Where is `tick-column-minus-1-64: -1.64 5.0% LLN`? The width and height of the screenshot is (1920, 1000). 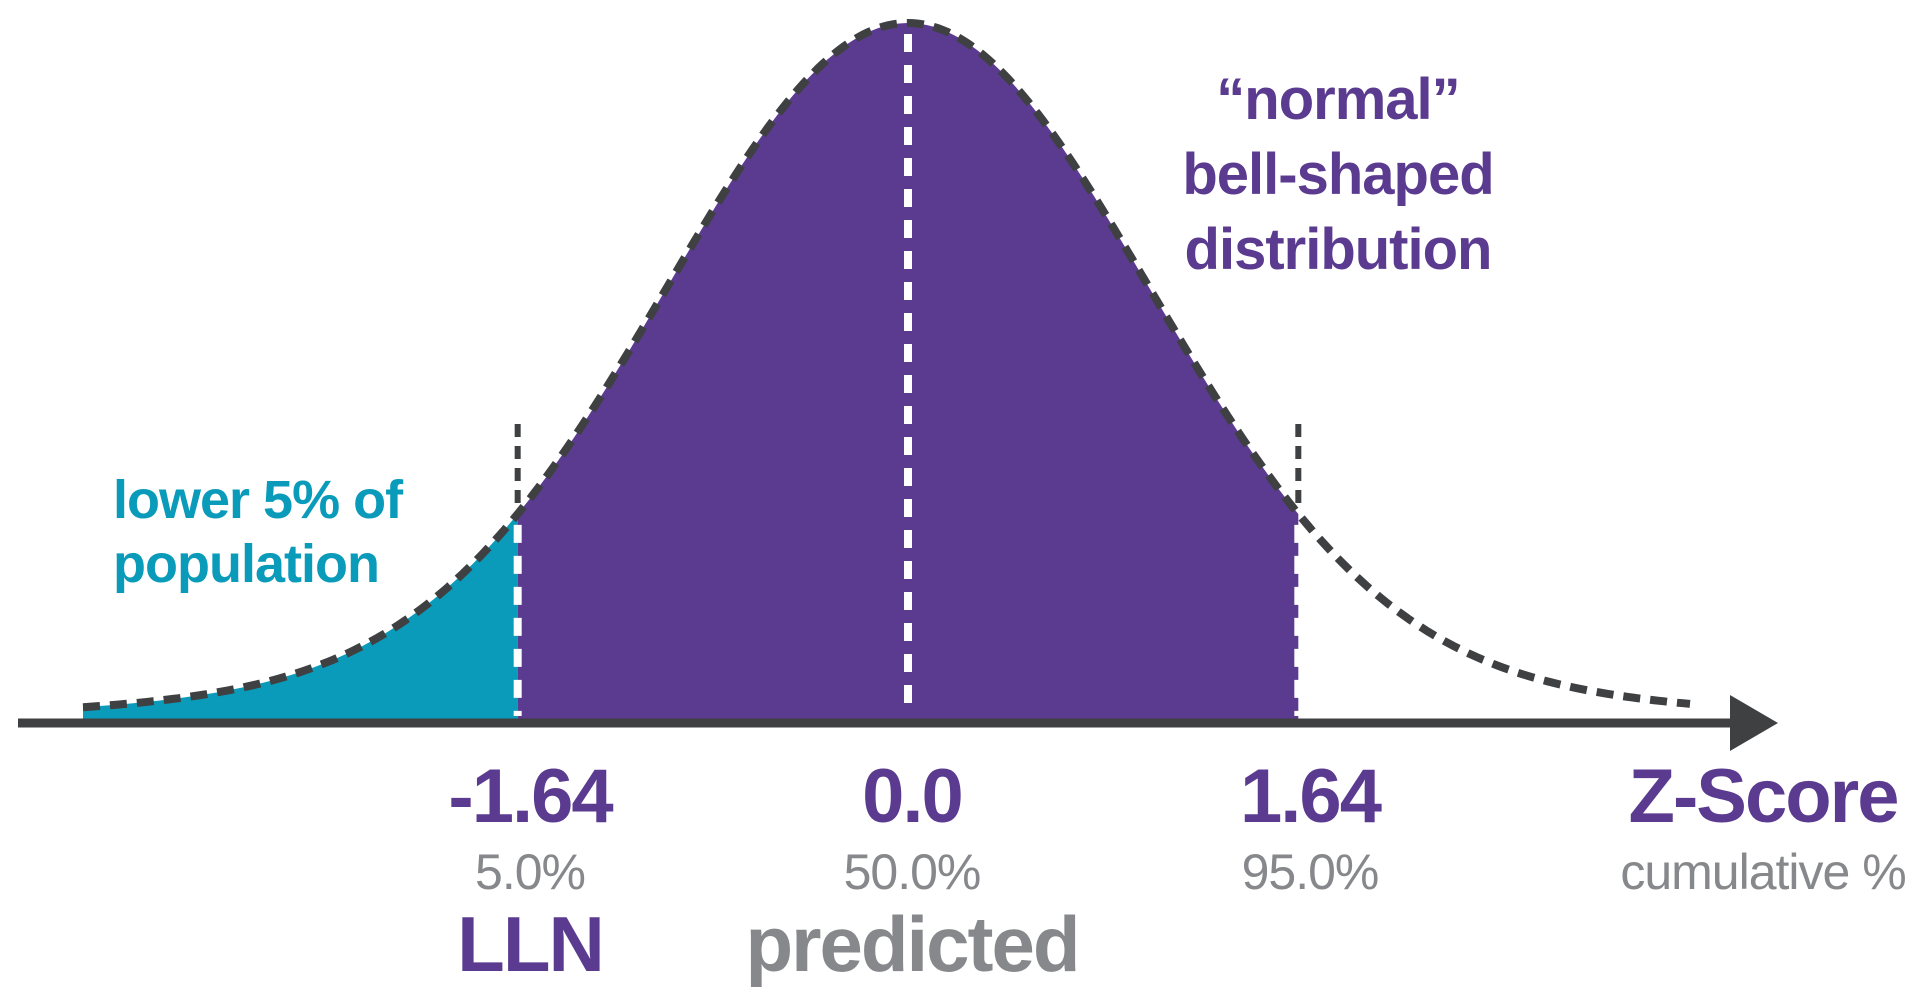
tick-column-minus-1-64: -1.64 5.0% LLN is located at coordinates (530, 871).